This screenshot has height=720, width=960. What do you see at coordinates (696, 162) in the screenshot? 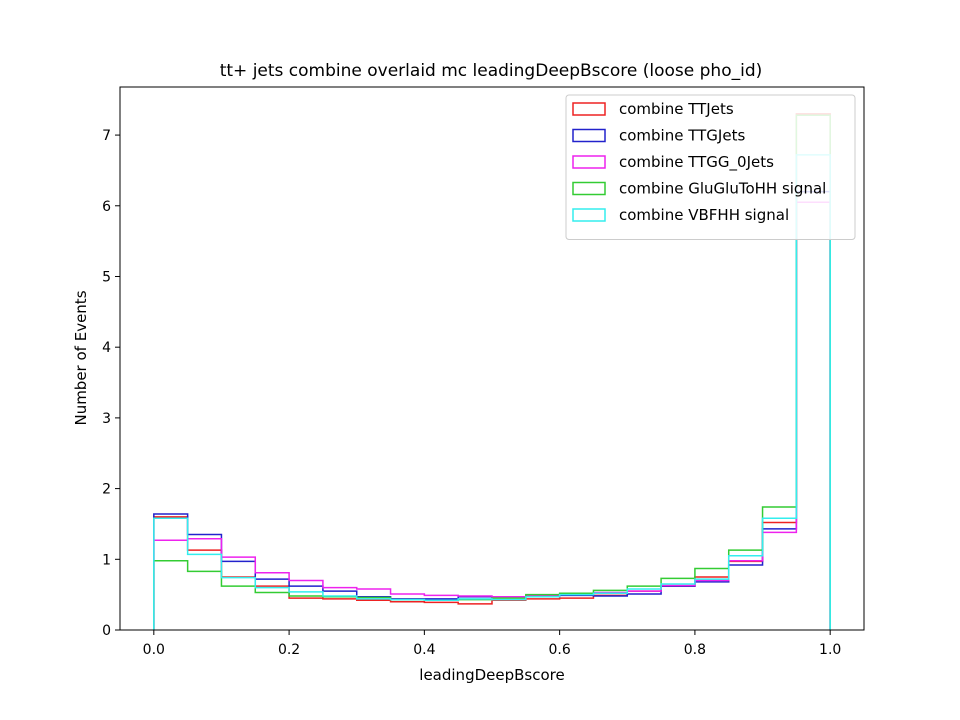
I see `legend-label: combine TTGG_0Jets` at bounding box center [696, 162].